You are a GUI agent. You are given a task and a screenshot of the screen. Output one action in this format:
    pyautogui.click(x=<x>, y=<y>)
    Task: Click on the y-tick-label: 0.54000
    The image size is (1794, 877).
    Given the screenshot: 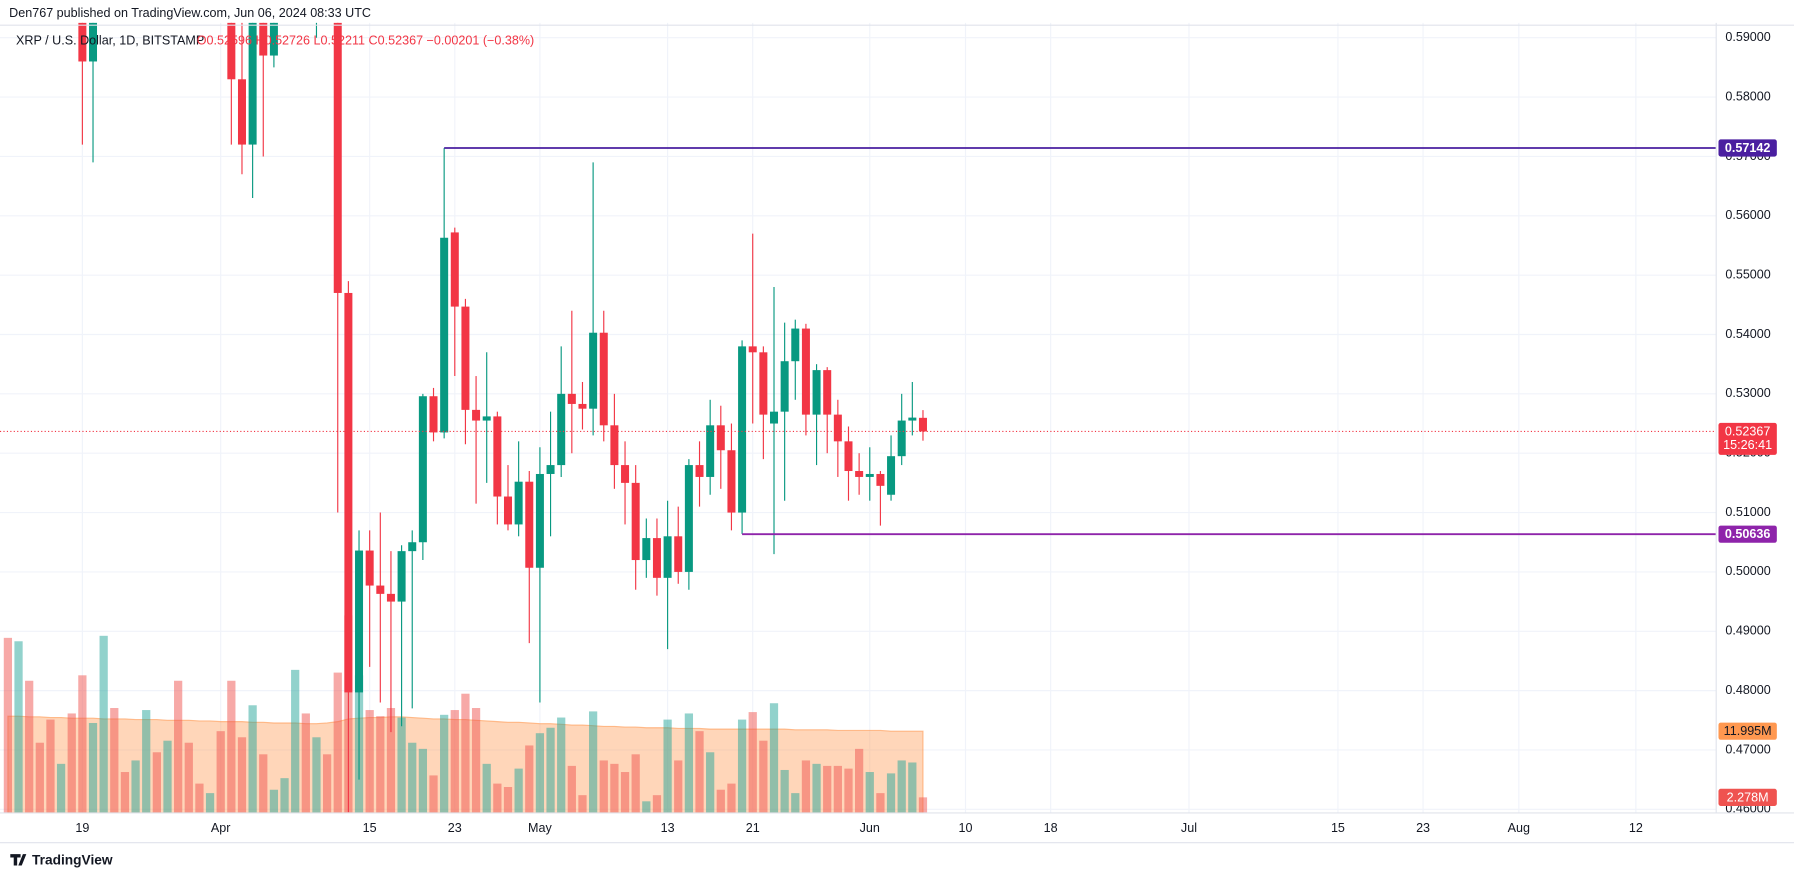 What is the action you would take?
    pyautogui.click(x=1747, y=334)
    